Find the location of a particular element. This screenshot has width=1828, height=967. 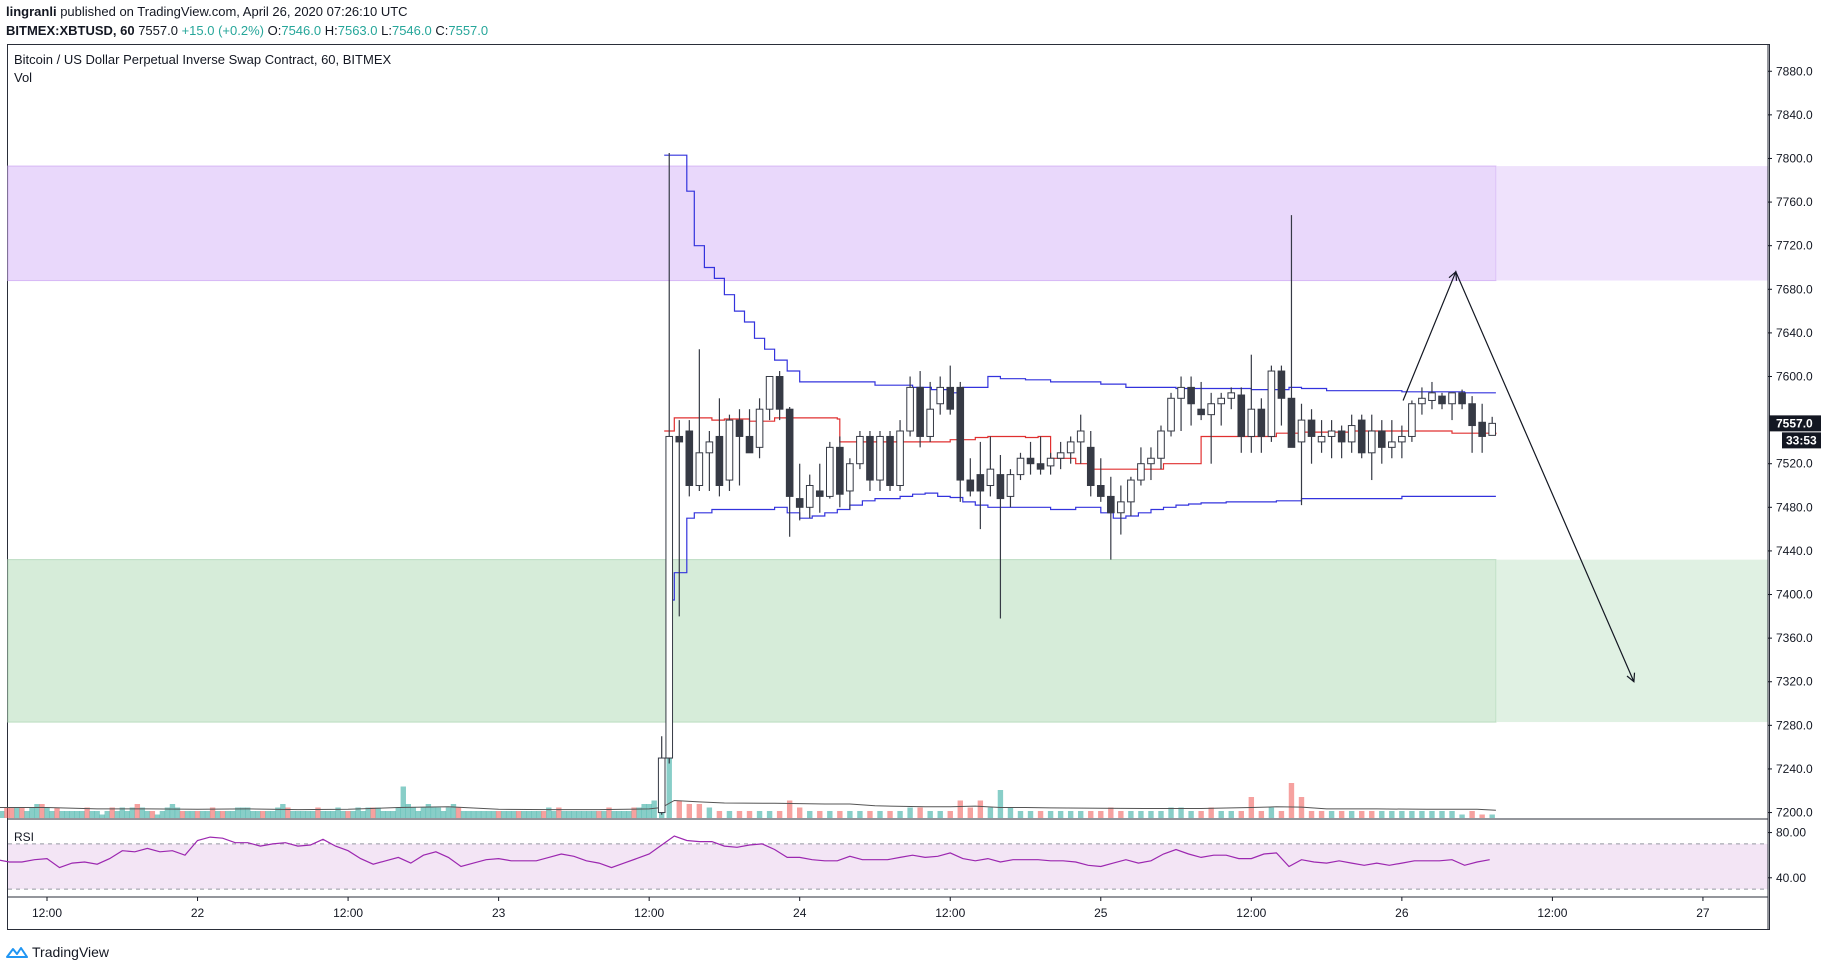

price-tick-label: 7480.0 is located at coordinates (1794, 507).